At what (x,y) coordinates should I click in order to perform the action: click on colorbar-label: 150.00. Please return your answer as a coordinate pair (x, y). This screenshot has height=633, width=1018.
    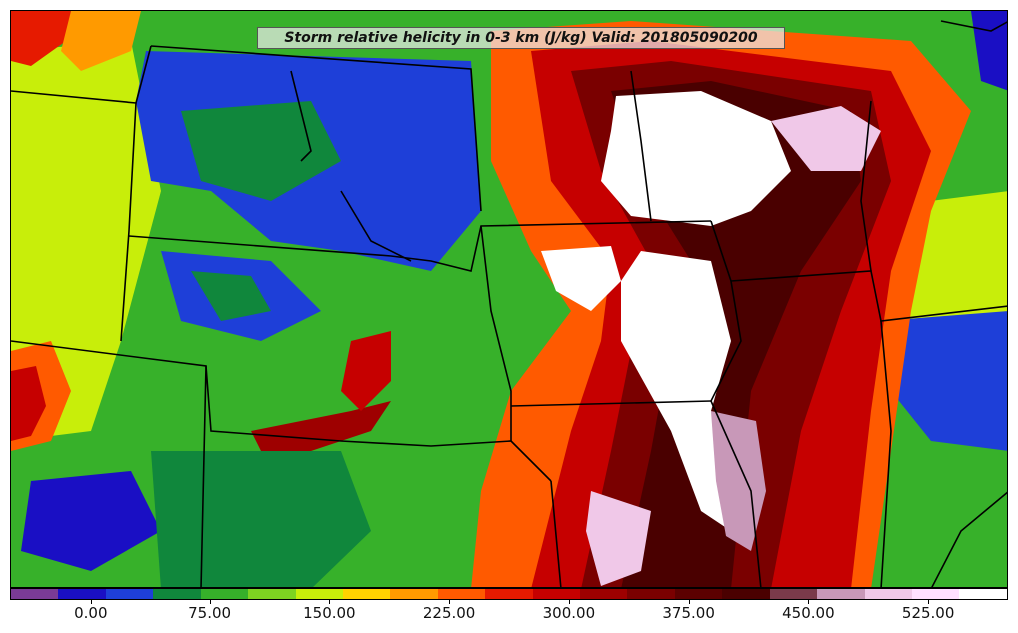
    Looking at the image, I should click on (329, 613).